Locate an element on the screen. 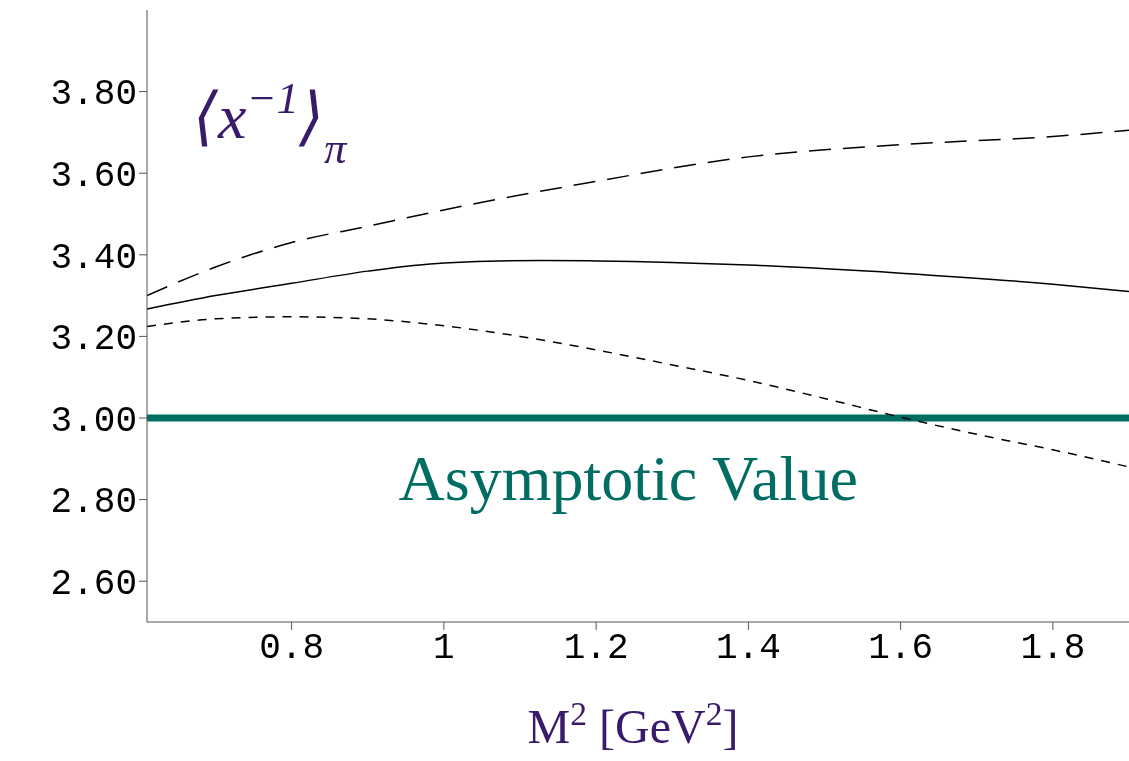  y-tick-label: 3.00 is located at coordinates (93, 421).